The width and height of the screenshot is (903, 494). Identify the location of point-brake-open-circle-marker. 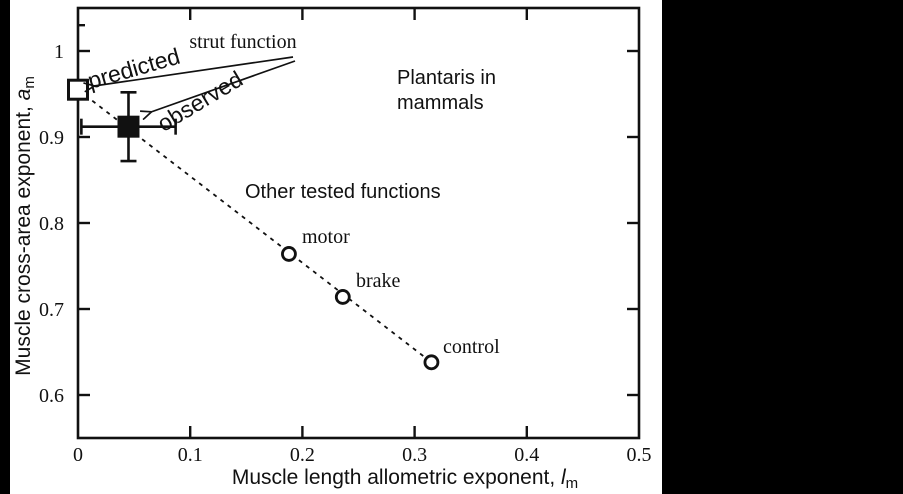
(342, 297).